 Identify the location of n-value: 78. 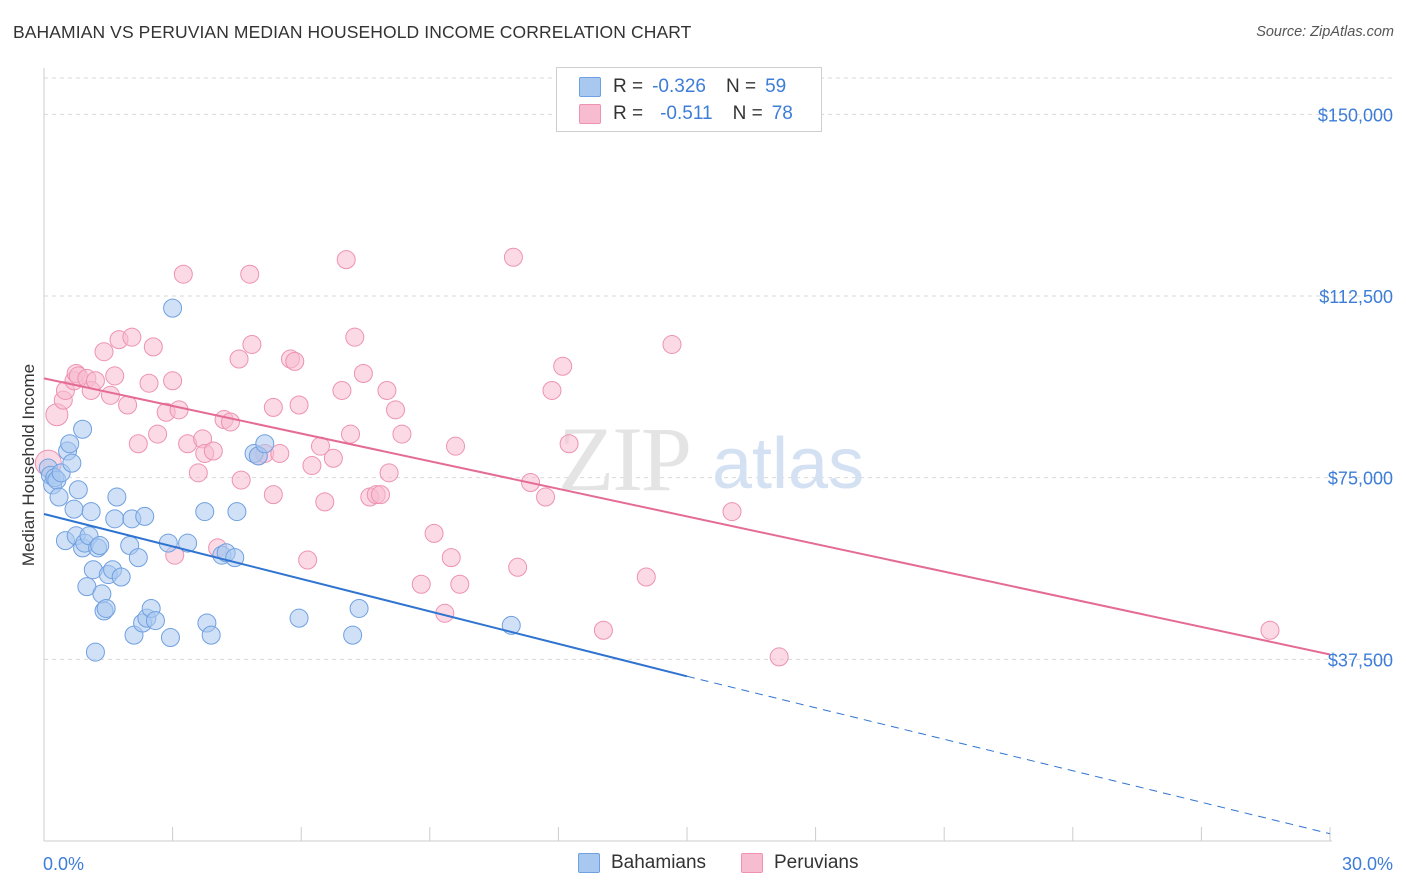
(782, 113).